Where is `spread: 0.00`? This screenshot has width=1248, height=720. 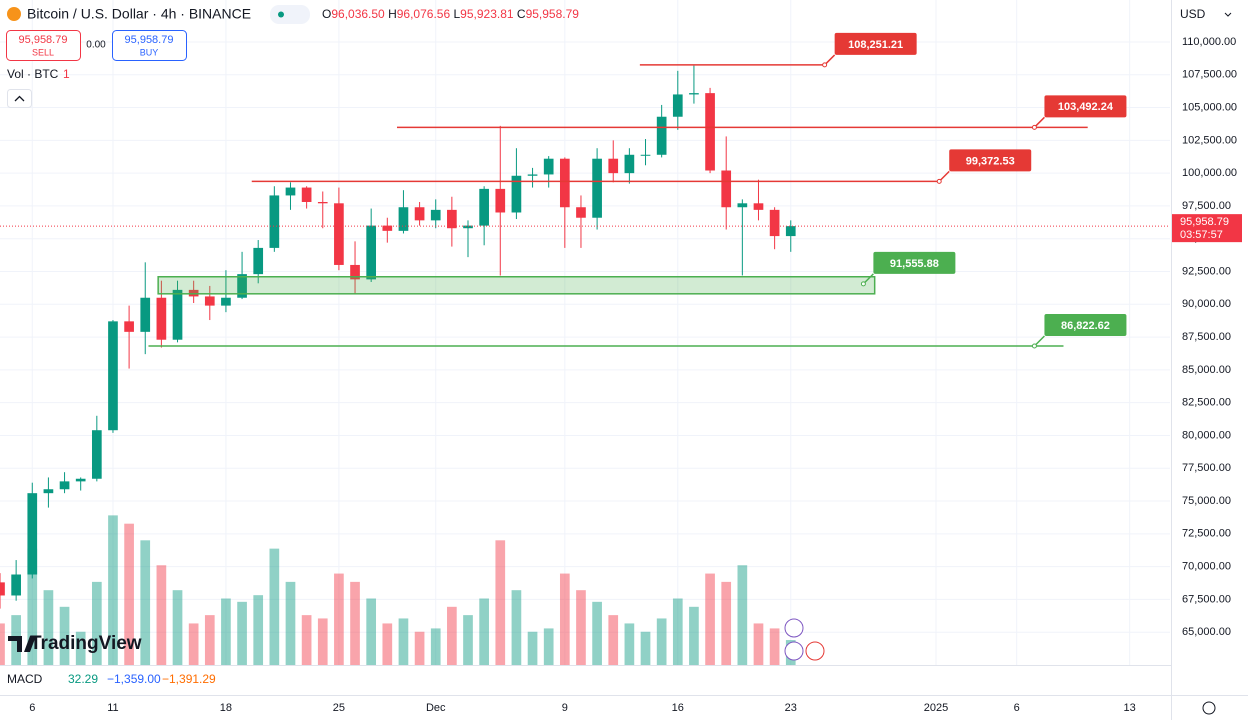
spread: 0.00 is located at coordinates (96, 45).